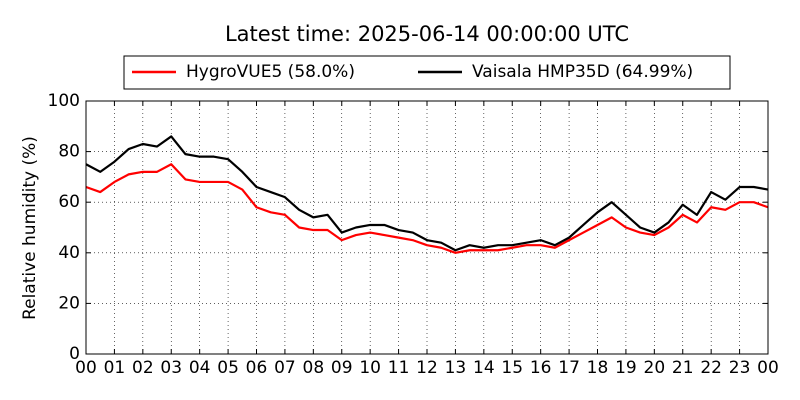 This screenshot has height=400, width=800. What do you see at coordinates (69, 202) in the screenshot?
I see `y-tick-label: 60` at bounding box center [69, 202].